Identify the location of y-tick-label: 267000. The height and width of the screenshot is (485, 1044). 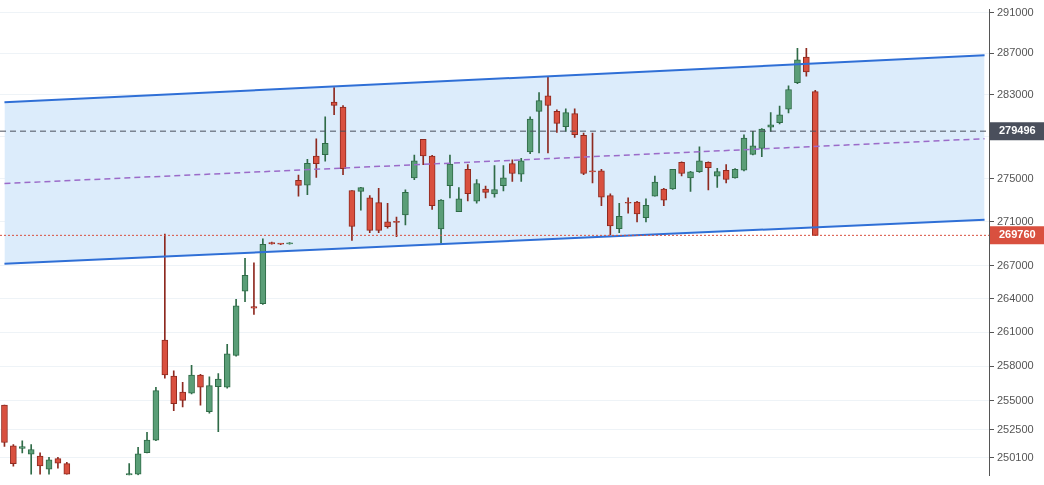
(1015, 264).